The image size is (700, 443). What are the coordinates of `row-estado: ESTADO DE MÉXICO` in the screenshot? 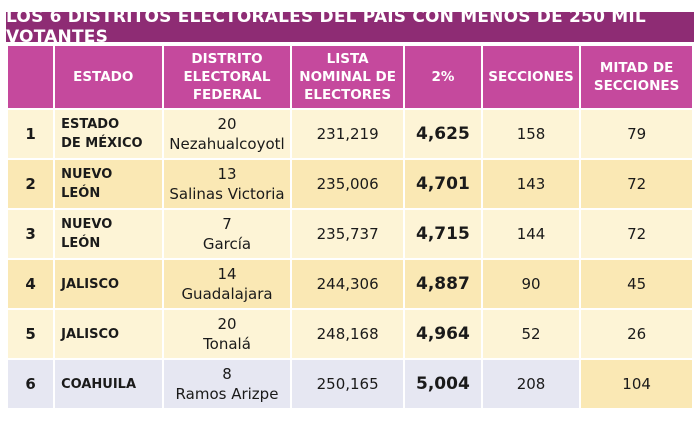 It's located at (108, 134).